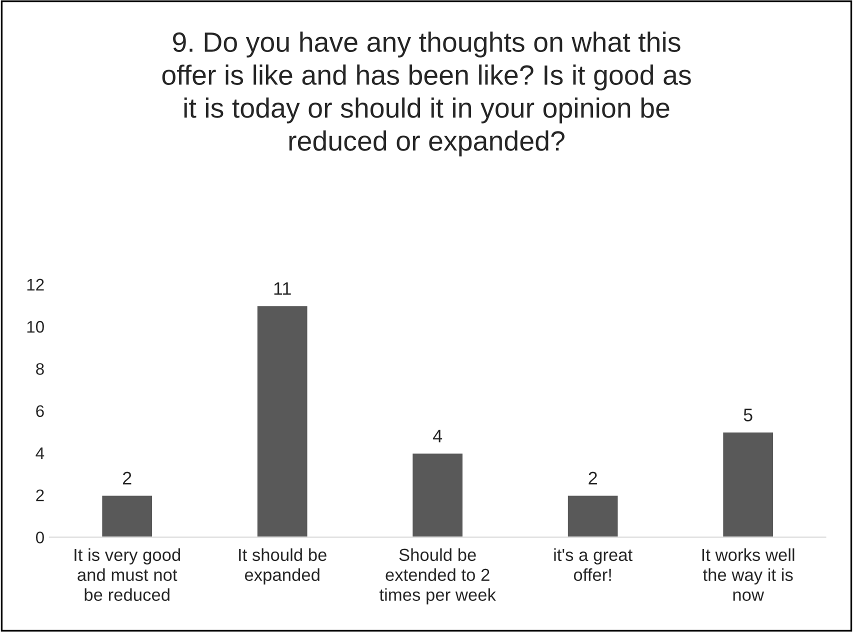 The image size is (853, 632). I want to click on y-tick-label: 12, so click(35, 284).